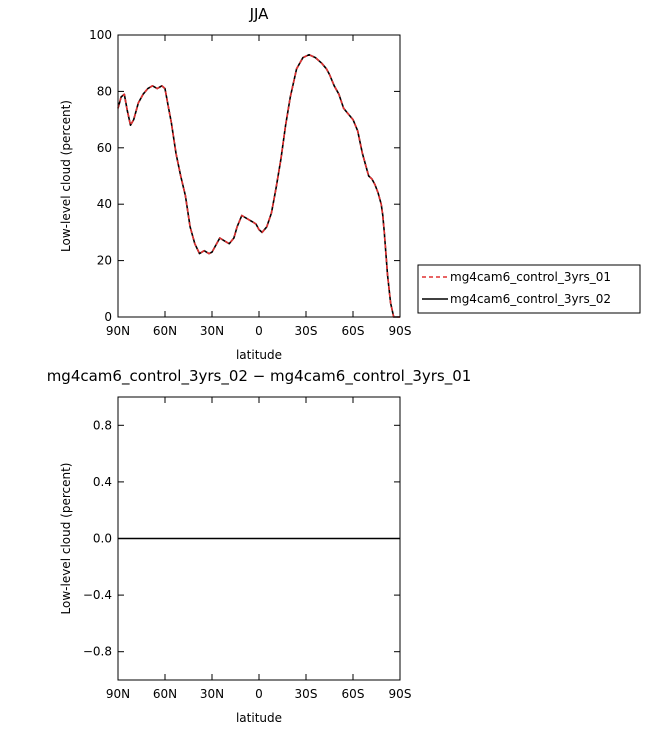  I want to click on chart-title: JJA, so click(259, 14).